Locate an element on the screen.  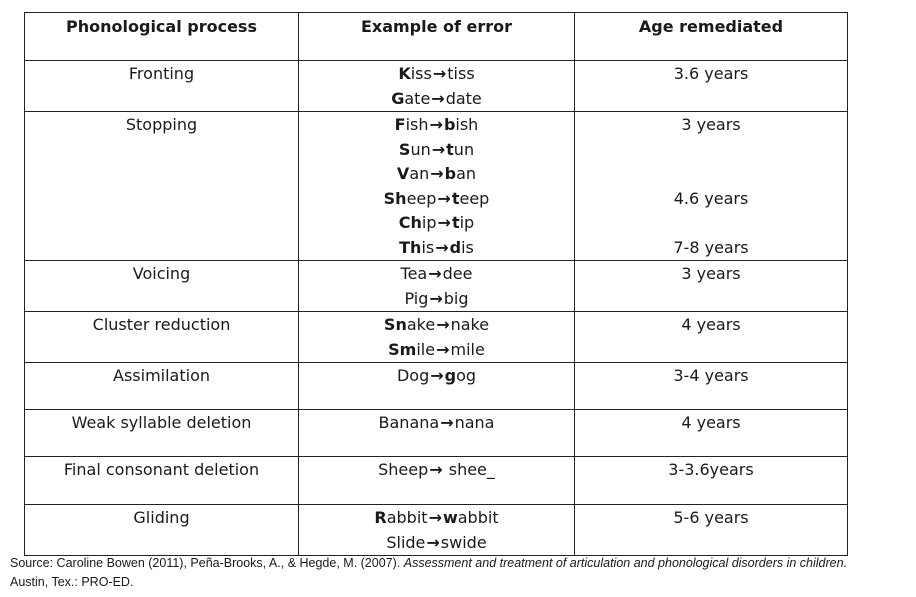
table-row: Assimilation Dog→gog 3-4 years is located at coordinates (436, 386).